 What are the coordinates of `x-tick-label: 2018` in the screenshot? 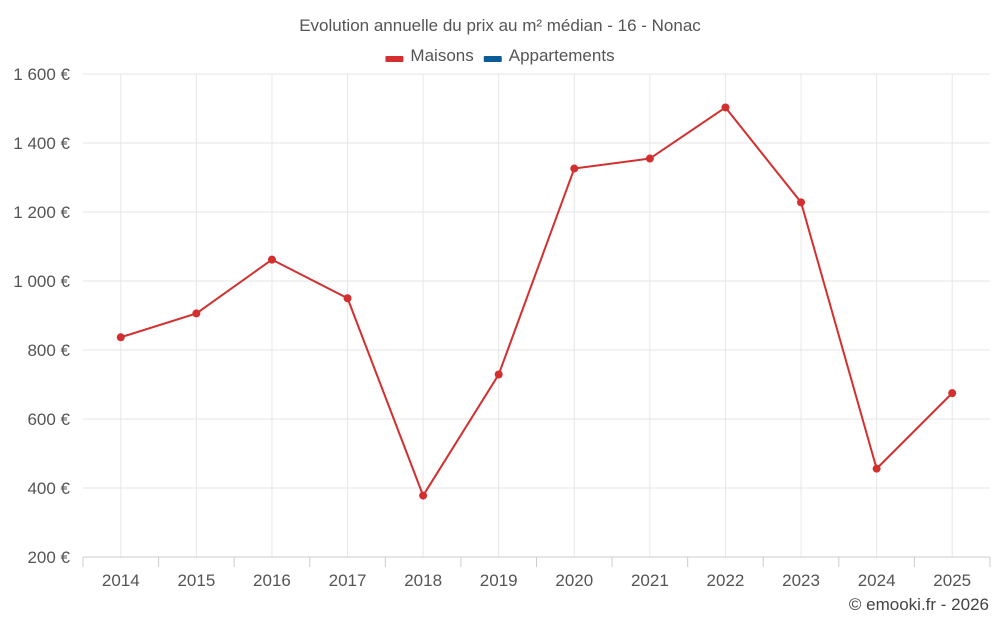 It's located at (423, 580).